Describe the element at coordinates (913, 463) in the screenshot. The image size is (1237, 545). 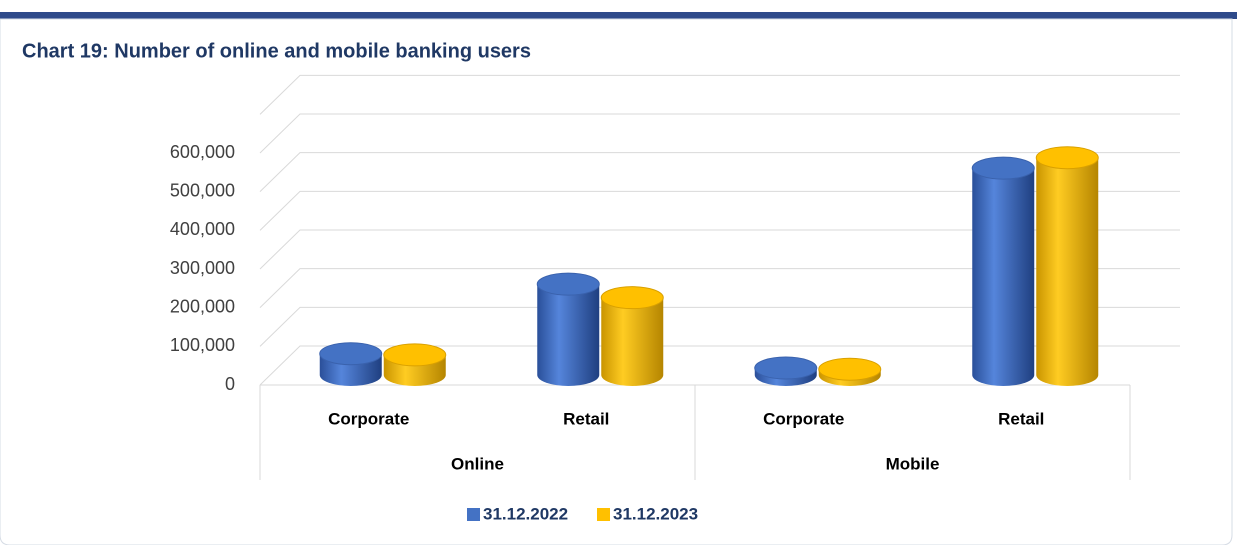
I see `group-label: Mobile` at that location.